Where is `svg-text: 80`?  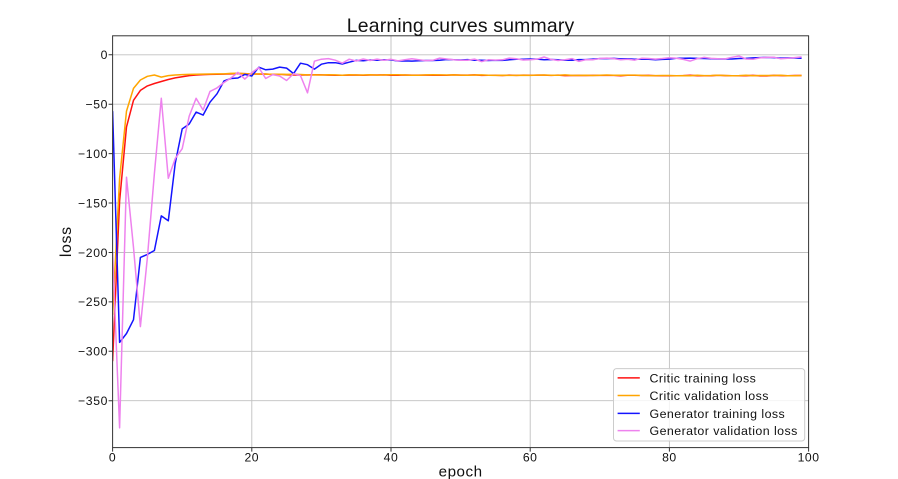
svg-text: 80 is located at coordinates (669, 458).